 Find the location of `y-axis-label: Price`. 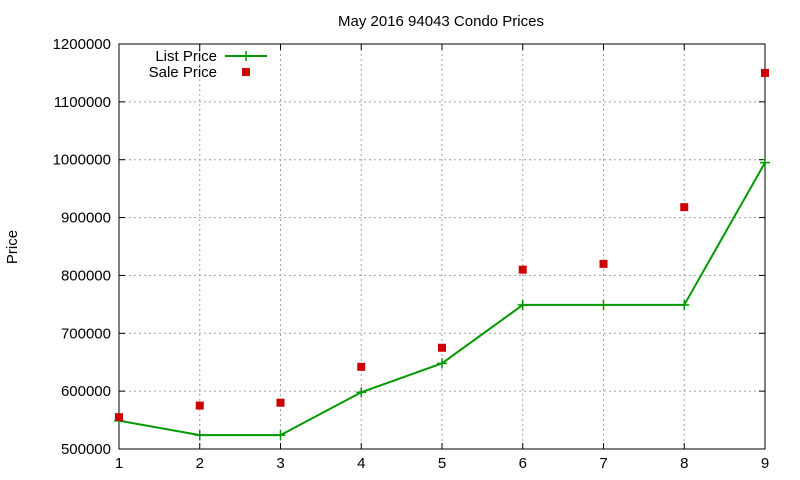

y-axis-label: Price is located at coordinates (12, 247).